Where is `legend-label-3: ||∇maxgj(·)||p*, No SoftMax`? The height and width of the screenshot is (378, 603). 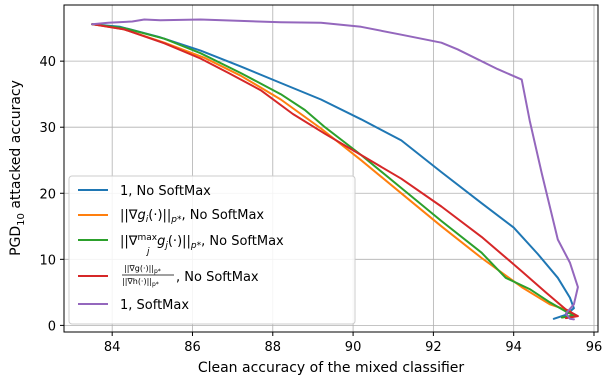
legend-label-3: ||∇maxgj(·)||p*, No SoftMax is located at coordinates (202, 242).